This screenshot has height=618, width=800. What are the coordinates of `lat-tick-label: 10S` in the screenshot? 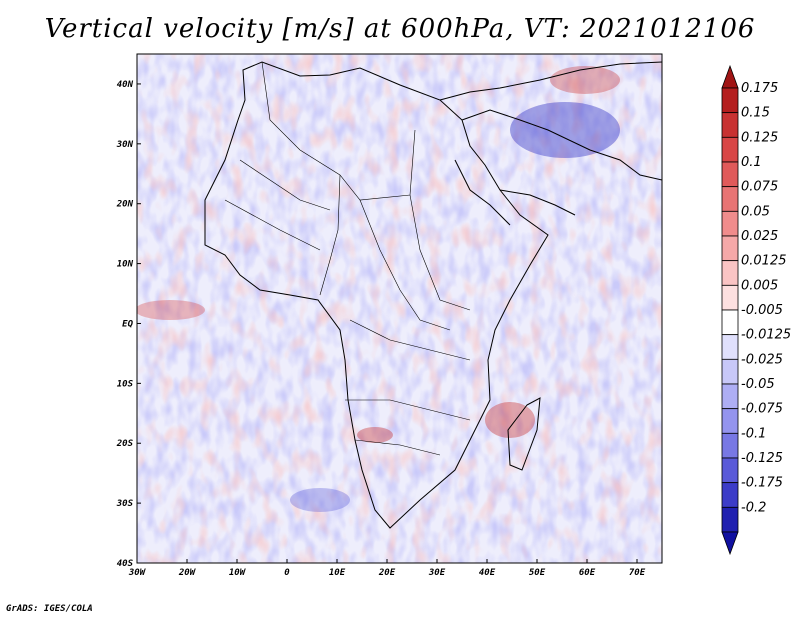 It's located at (125, 384).